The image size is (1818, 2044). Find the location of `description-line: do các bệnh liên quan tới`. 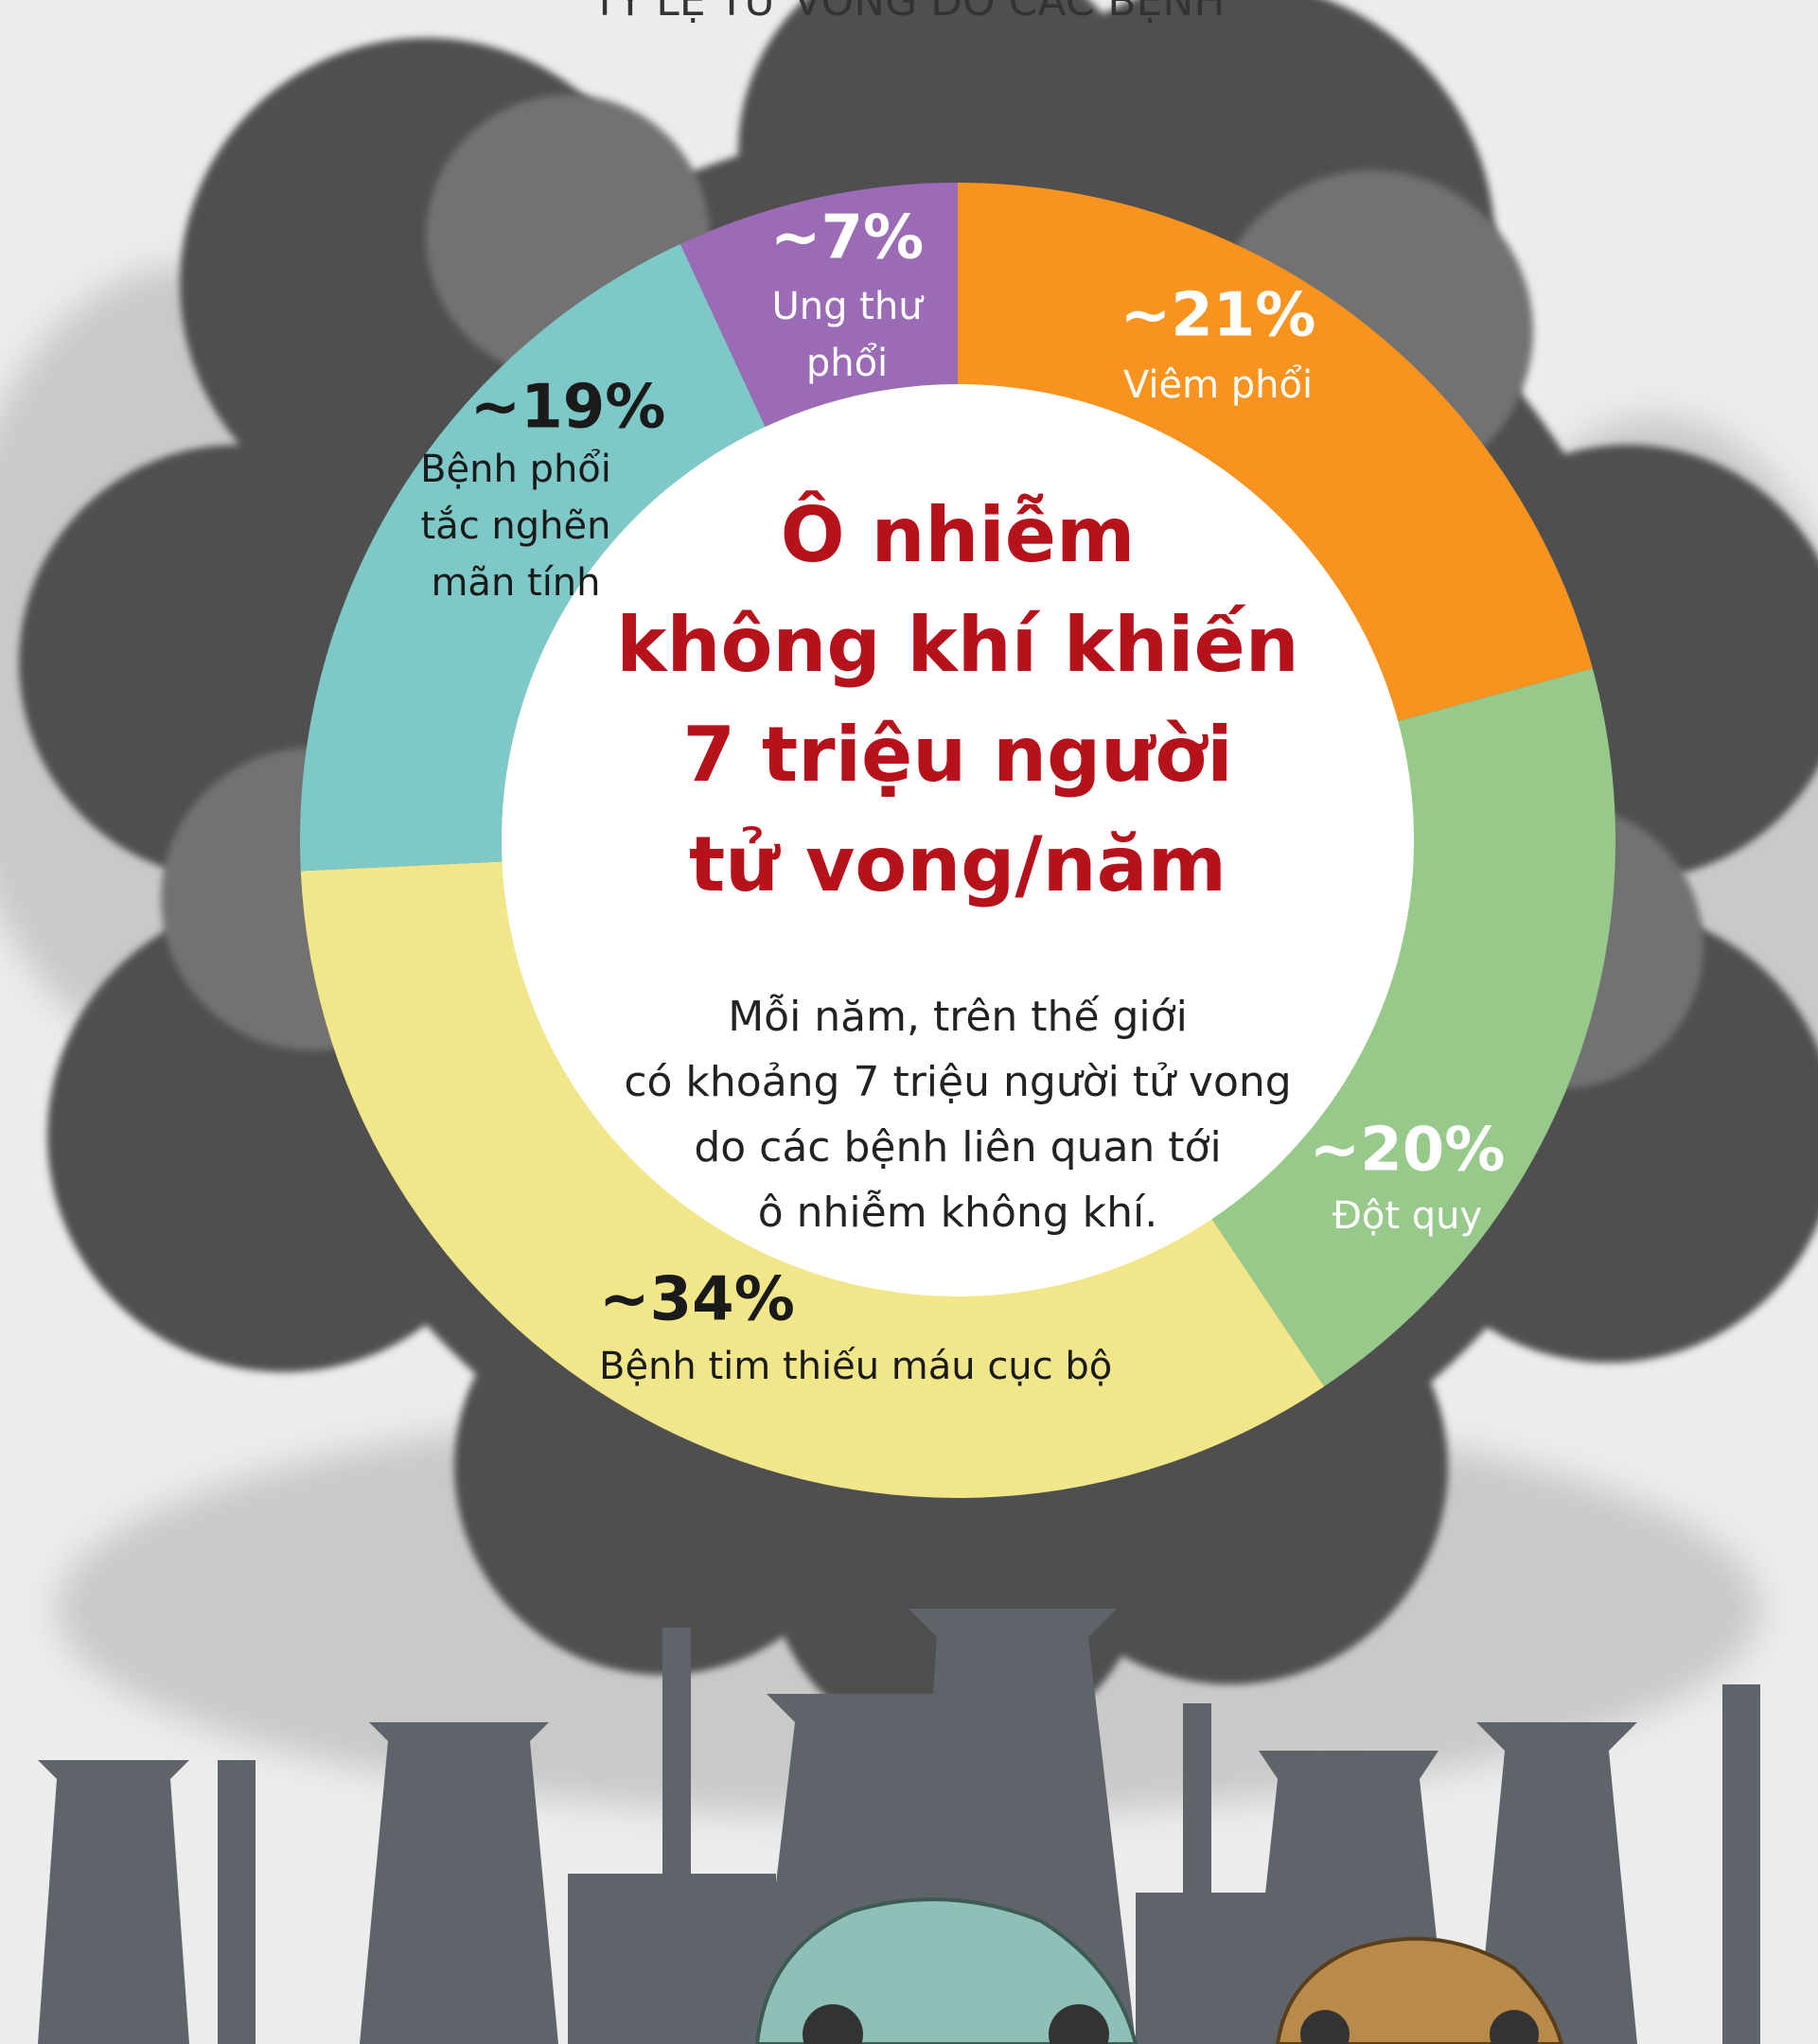

description-line: do các bệnh liên quan tới is located at coordinates (957, 1147).